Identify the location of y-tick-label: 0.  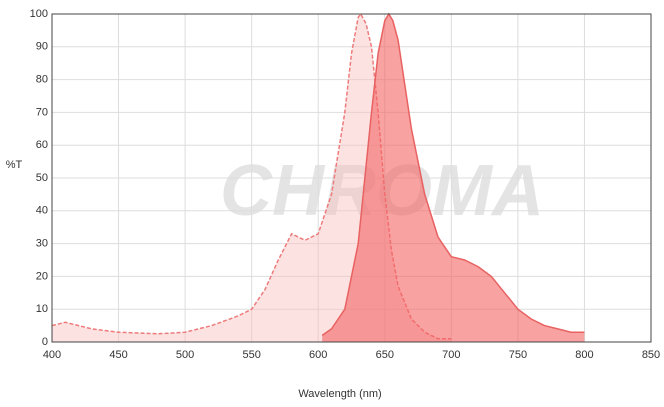
(45, 342).